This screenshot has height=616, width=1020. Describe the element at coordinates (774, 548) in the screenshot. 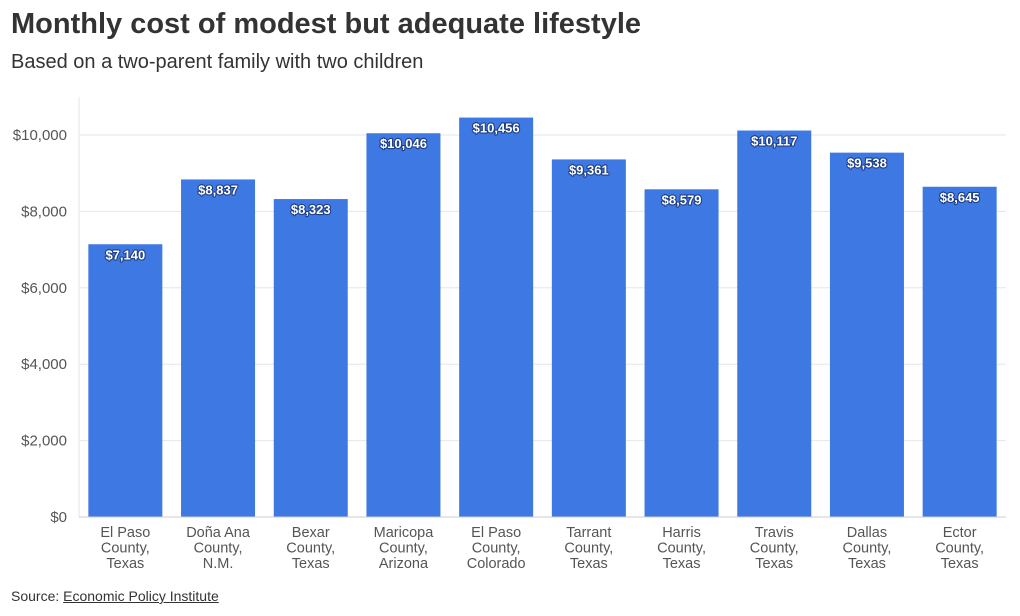

I see `x-tick-label: Travis County, Texas` at that location.